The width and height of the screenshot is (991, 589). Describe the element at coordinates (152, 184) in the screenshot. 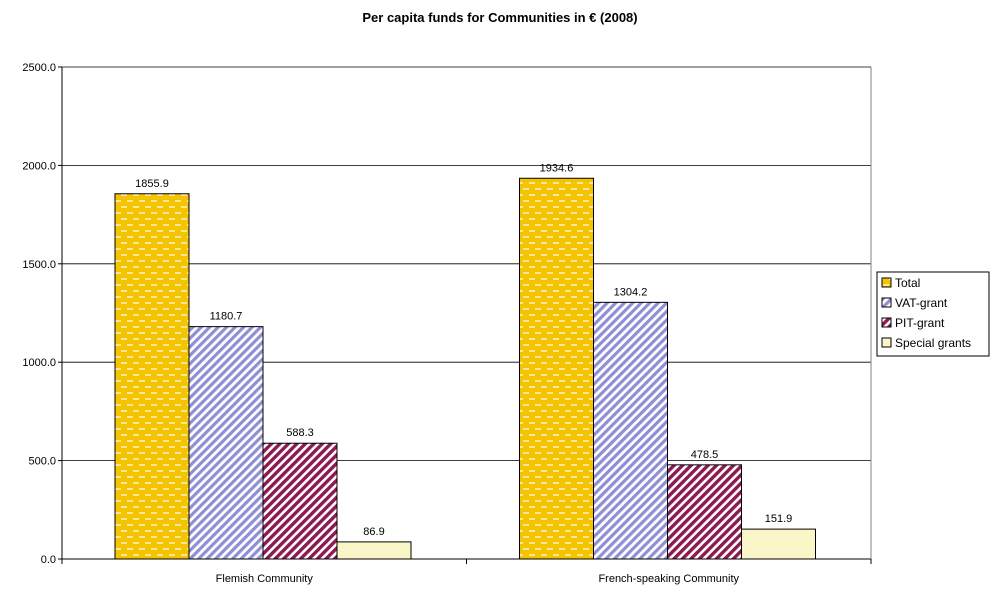

I see `data-label: 1855.9` at that location.